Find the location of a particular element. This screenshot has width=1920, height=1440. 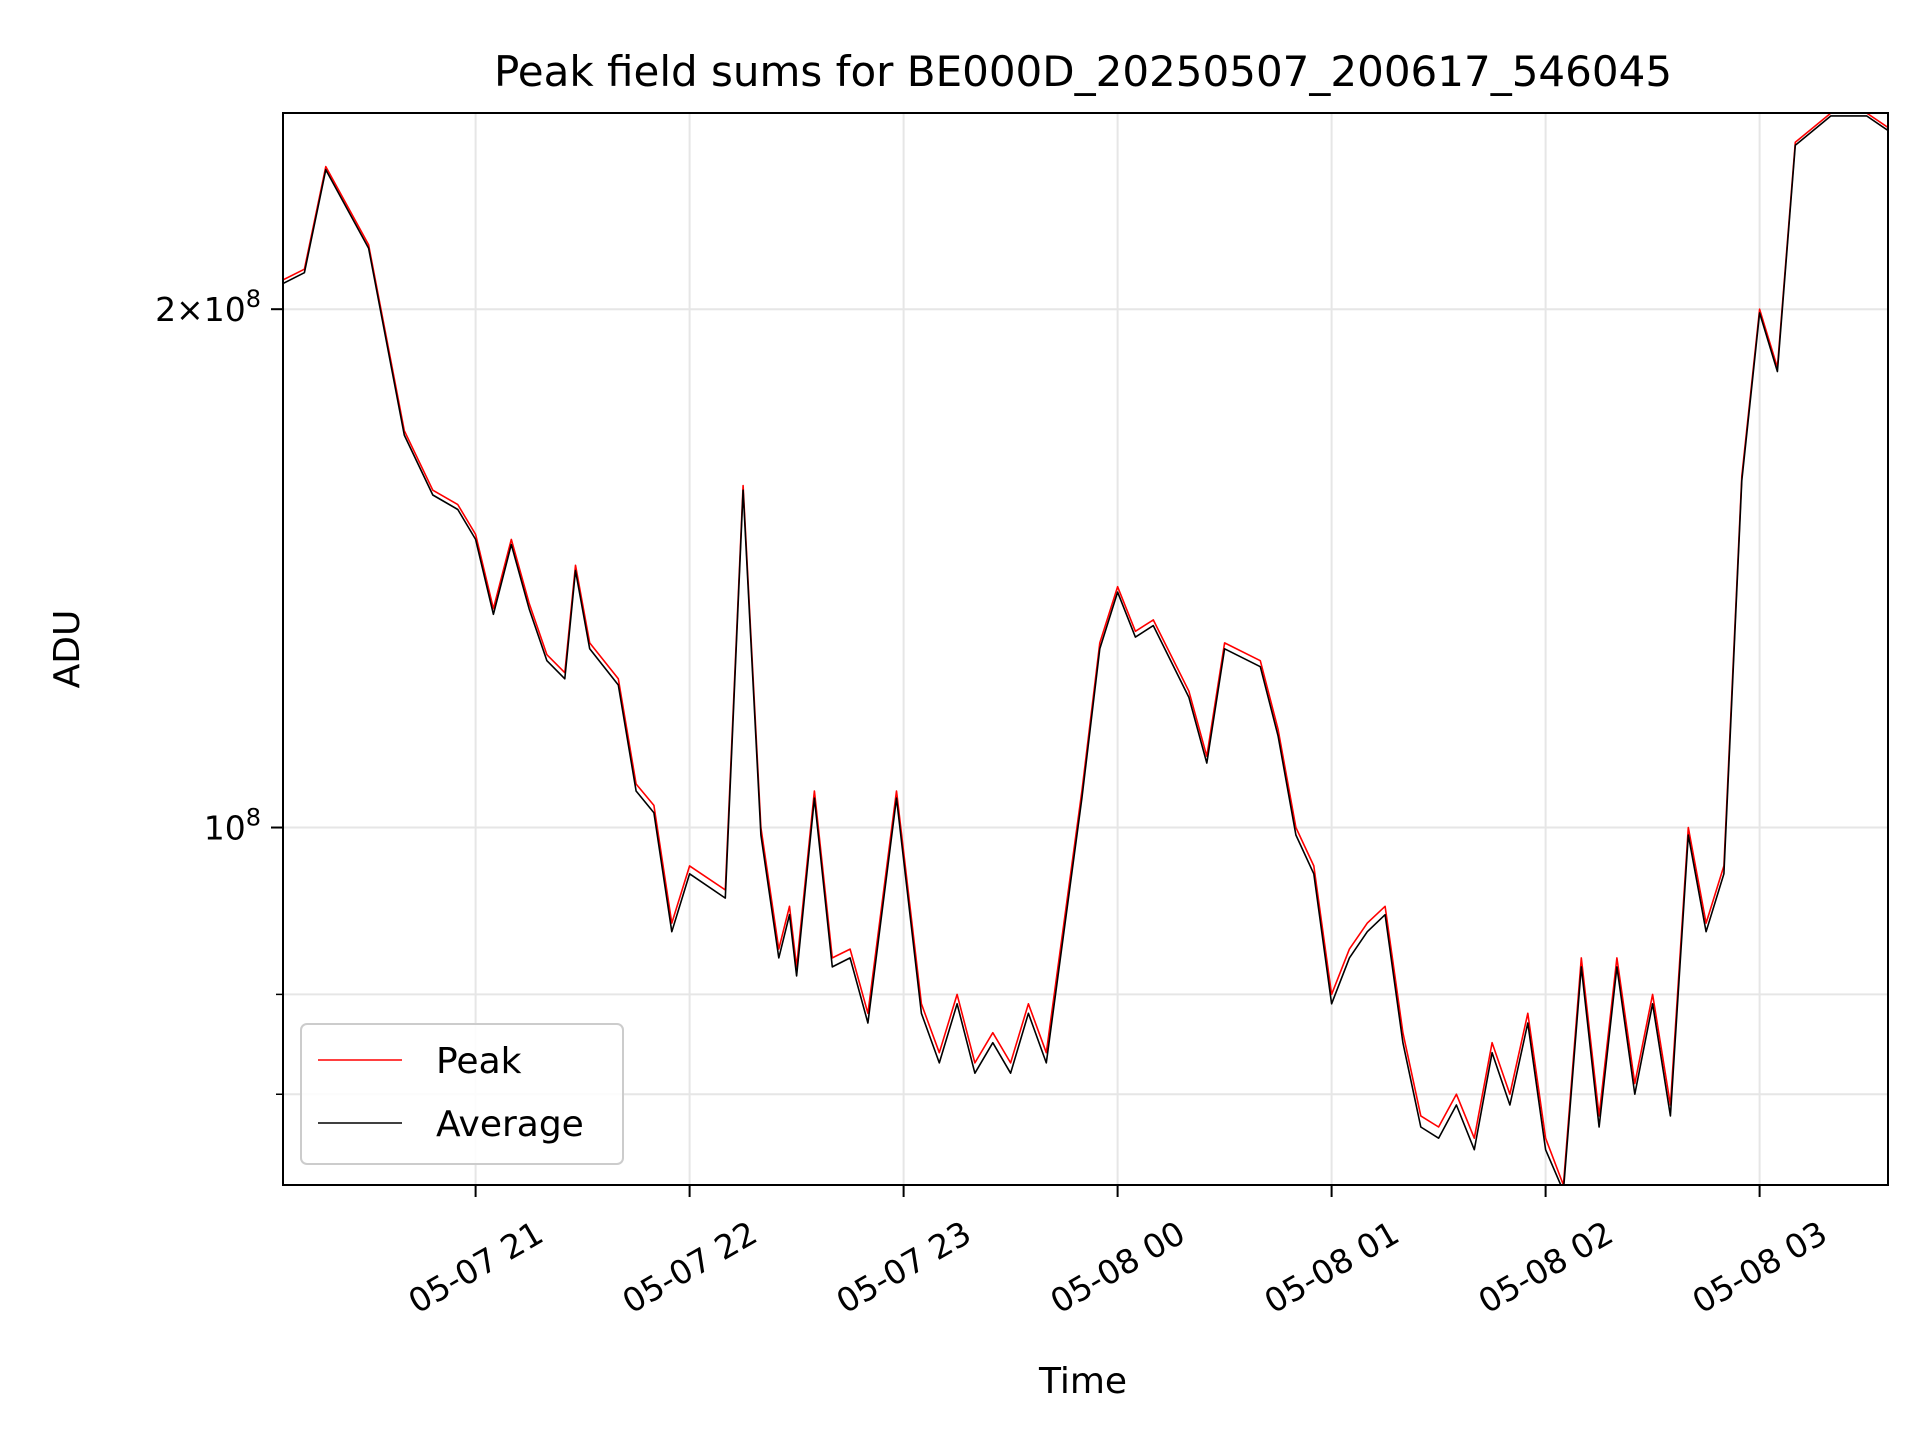

legend-box is located at coordinates (462, 1094).